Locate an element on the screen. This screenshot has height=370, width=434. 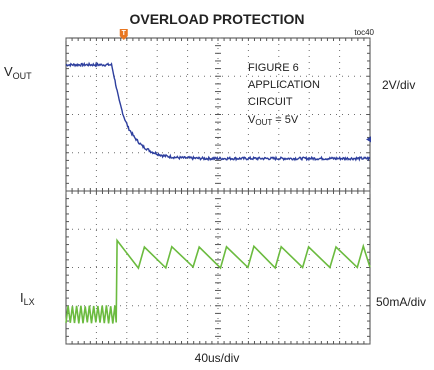
time-scale-label: 40us/div is located at coordinates (217, 358).